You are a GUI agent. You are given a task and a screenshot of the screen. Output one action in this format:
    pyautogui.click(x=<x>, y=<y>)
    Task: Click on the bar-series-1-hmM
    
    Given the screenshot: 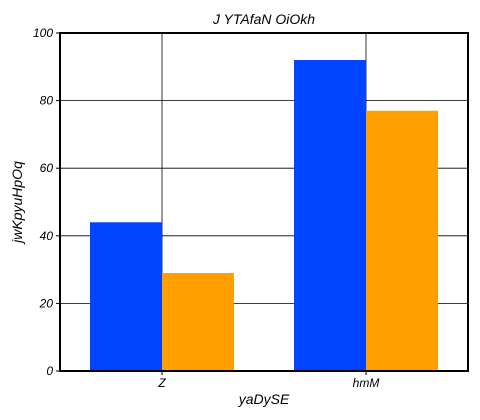 What is the action you would take?
    pyautogui.click(x=330, y=215)
    